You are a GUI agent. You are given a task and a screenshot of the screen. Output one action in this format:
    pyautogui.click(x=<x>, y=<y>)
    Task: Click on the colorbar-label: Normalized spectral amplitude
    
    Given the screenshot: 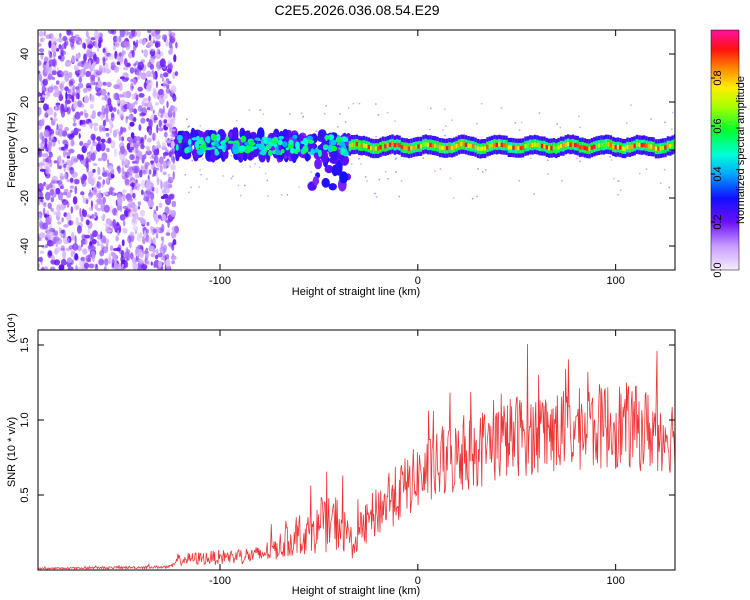 What is the action you would take?
    pyautogui.click(x=741, y=150)
    